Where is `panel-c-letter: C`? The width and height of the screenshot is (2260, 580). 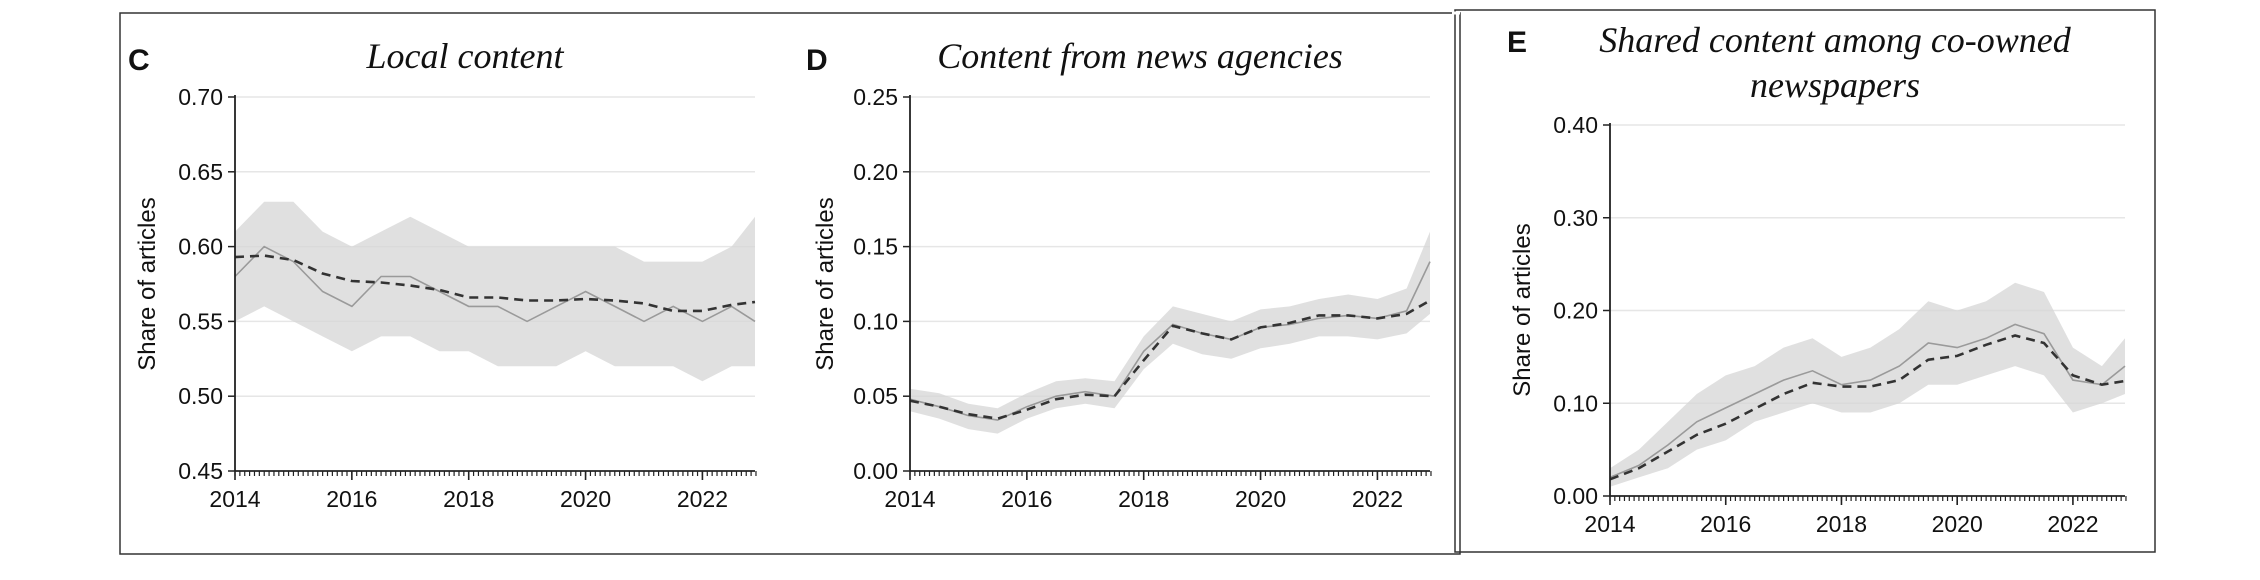 panel-c-letter: C is located at coordinates (139, 60).